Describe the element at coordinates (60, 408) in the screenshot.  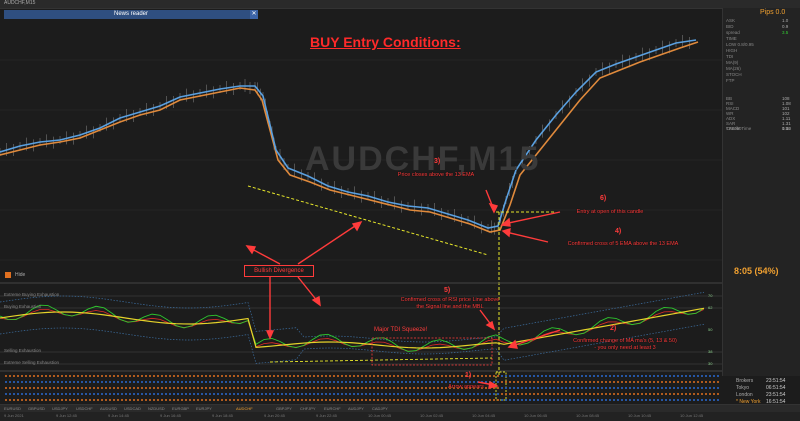
I see `tab-symbol: USDJPY` at that location.